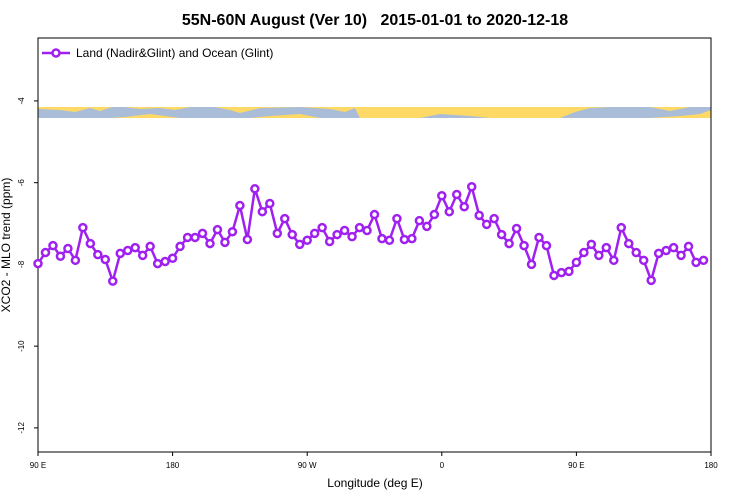 Image resolution: width=750 pixels, height=500 pixels. I want to click on x-tick-label: 90 W, so click(307, 465).